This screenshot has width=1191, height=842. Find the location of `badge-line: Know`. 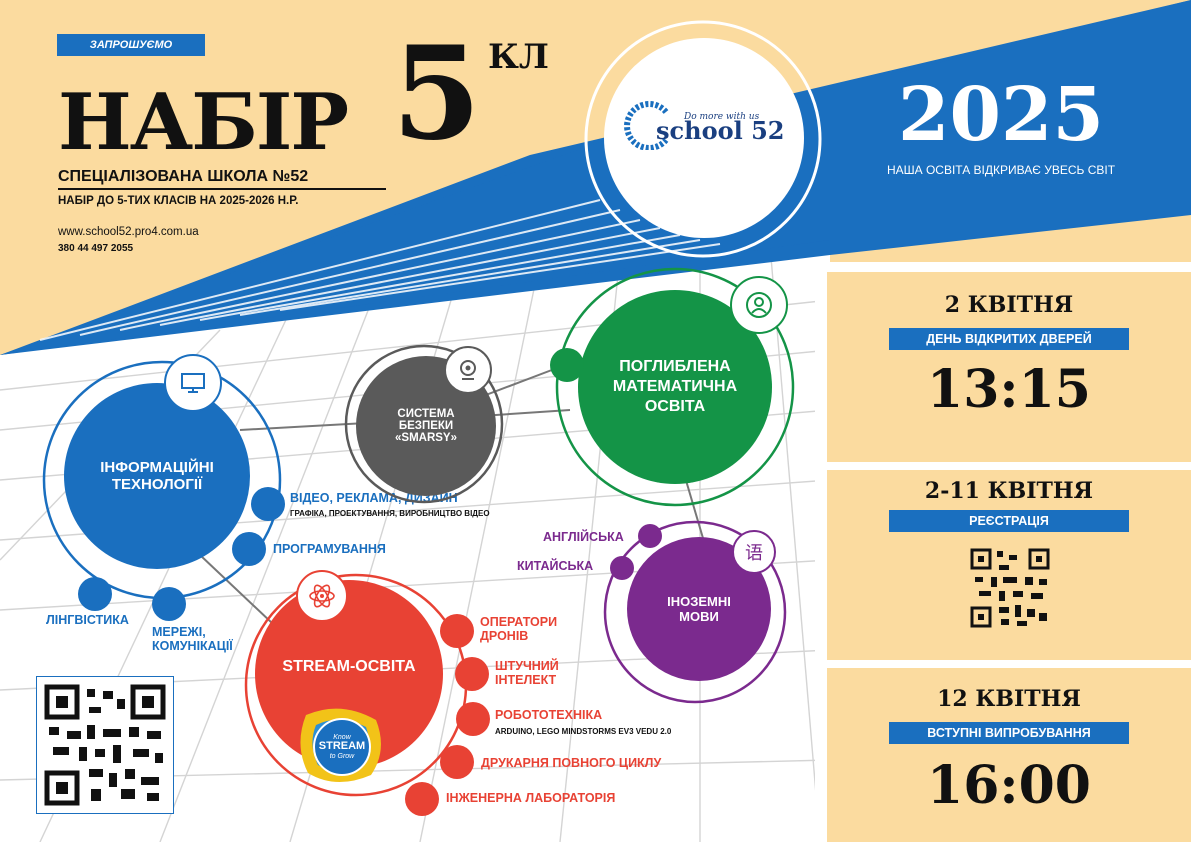

badge-line: Know is located at coordinates (342, 737).